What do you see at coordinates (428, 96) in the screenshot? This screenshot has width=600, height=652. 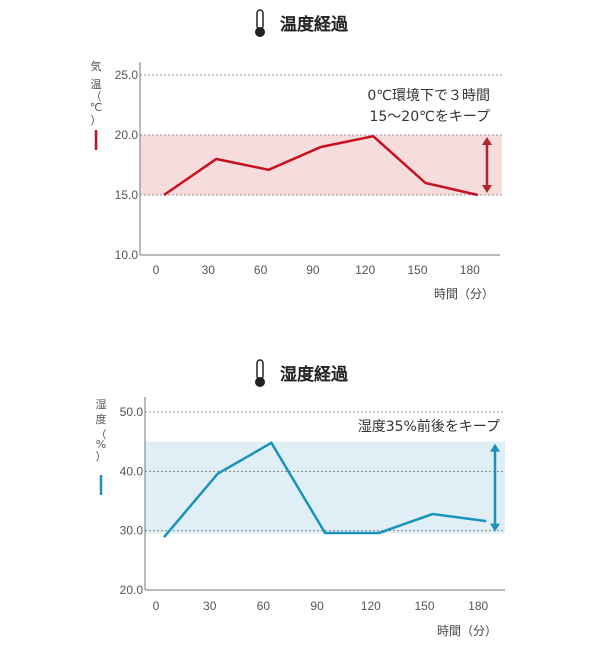 I see `annotation: 0℃環境下で３時間` at bounding box center [428, 96].